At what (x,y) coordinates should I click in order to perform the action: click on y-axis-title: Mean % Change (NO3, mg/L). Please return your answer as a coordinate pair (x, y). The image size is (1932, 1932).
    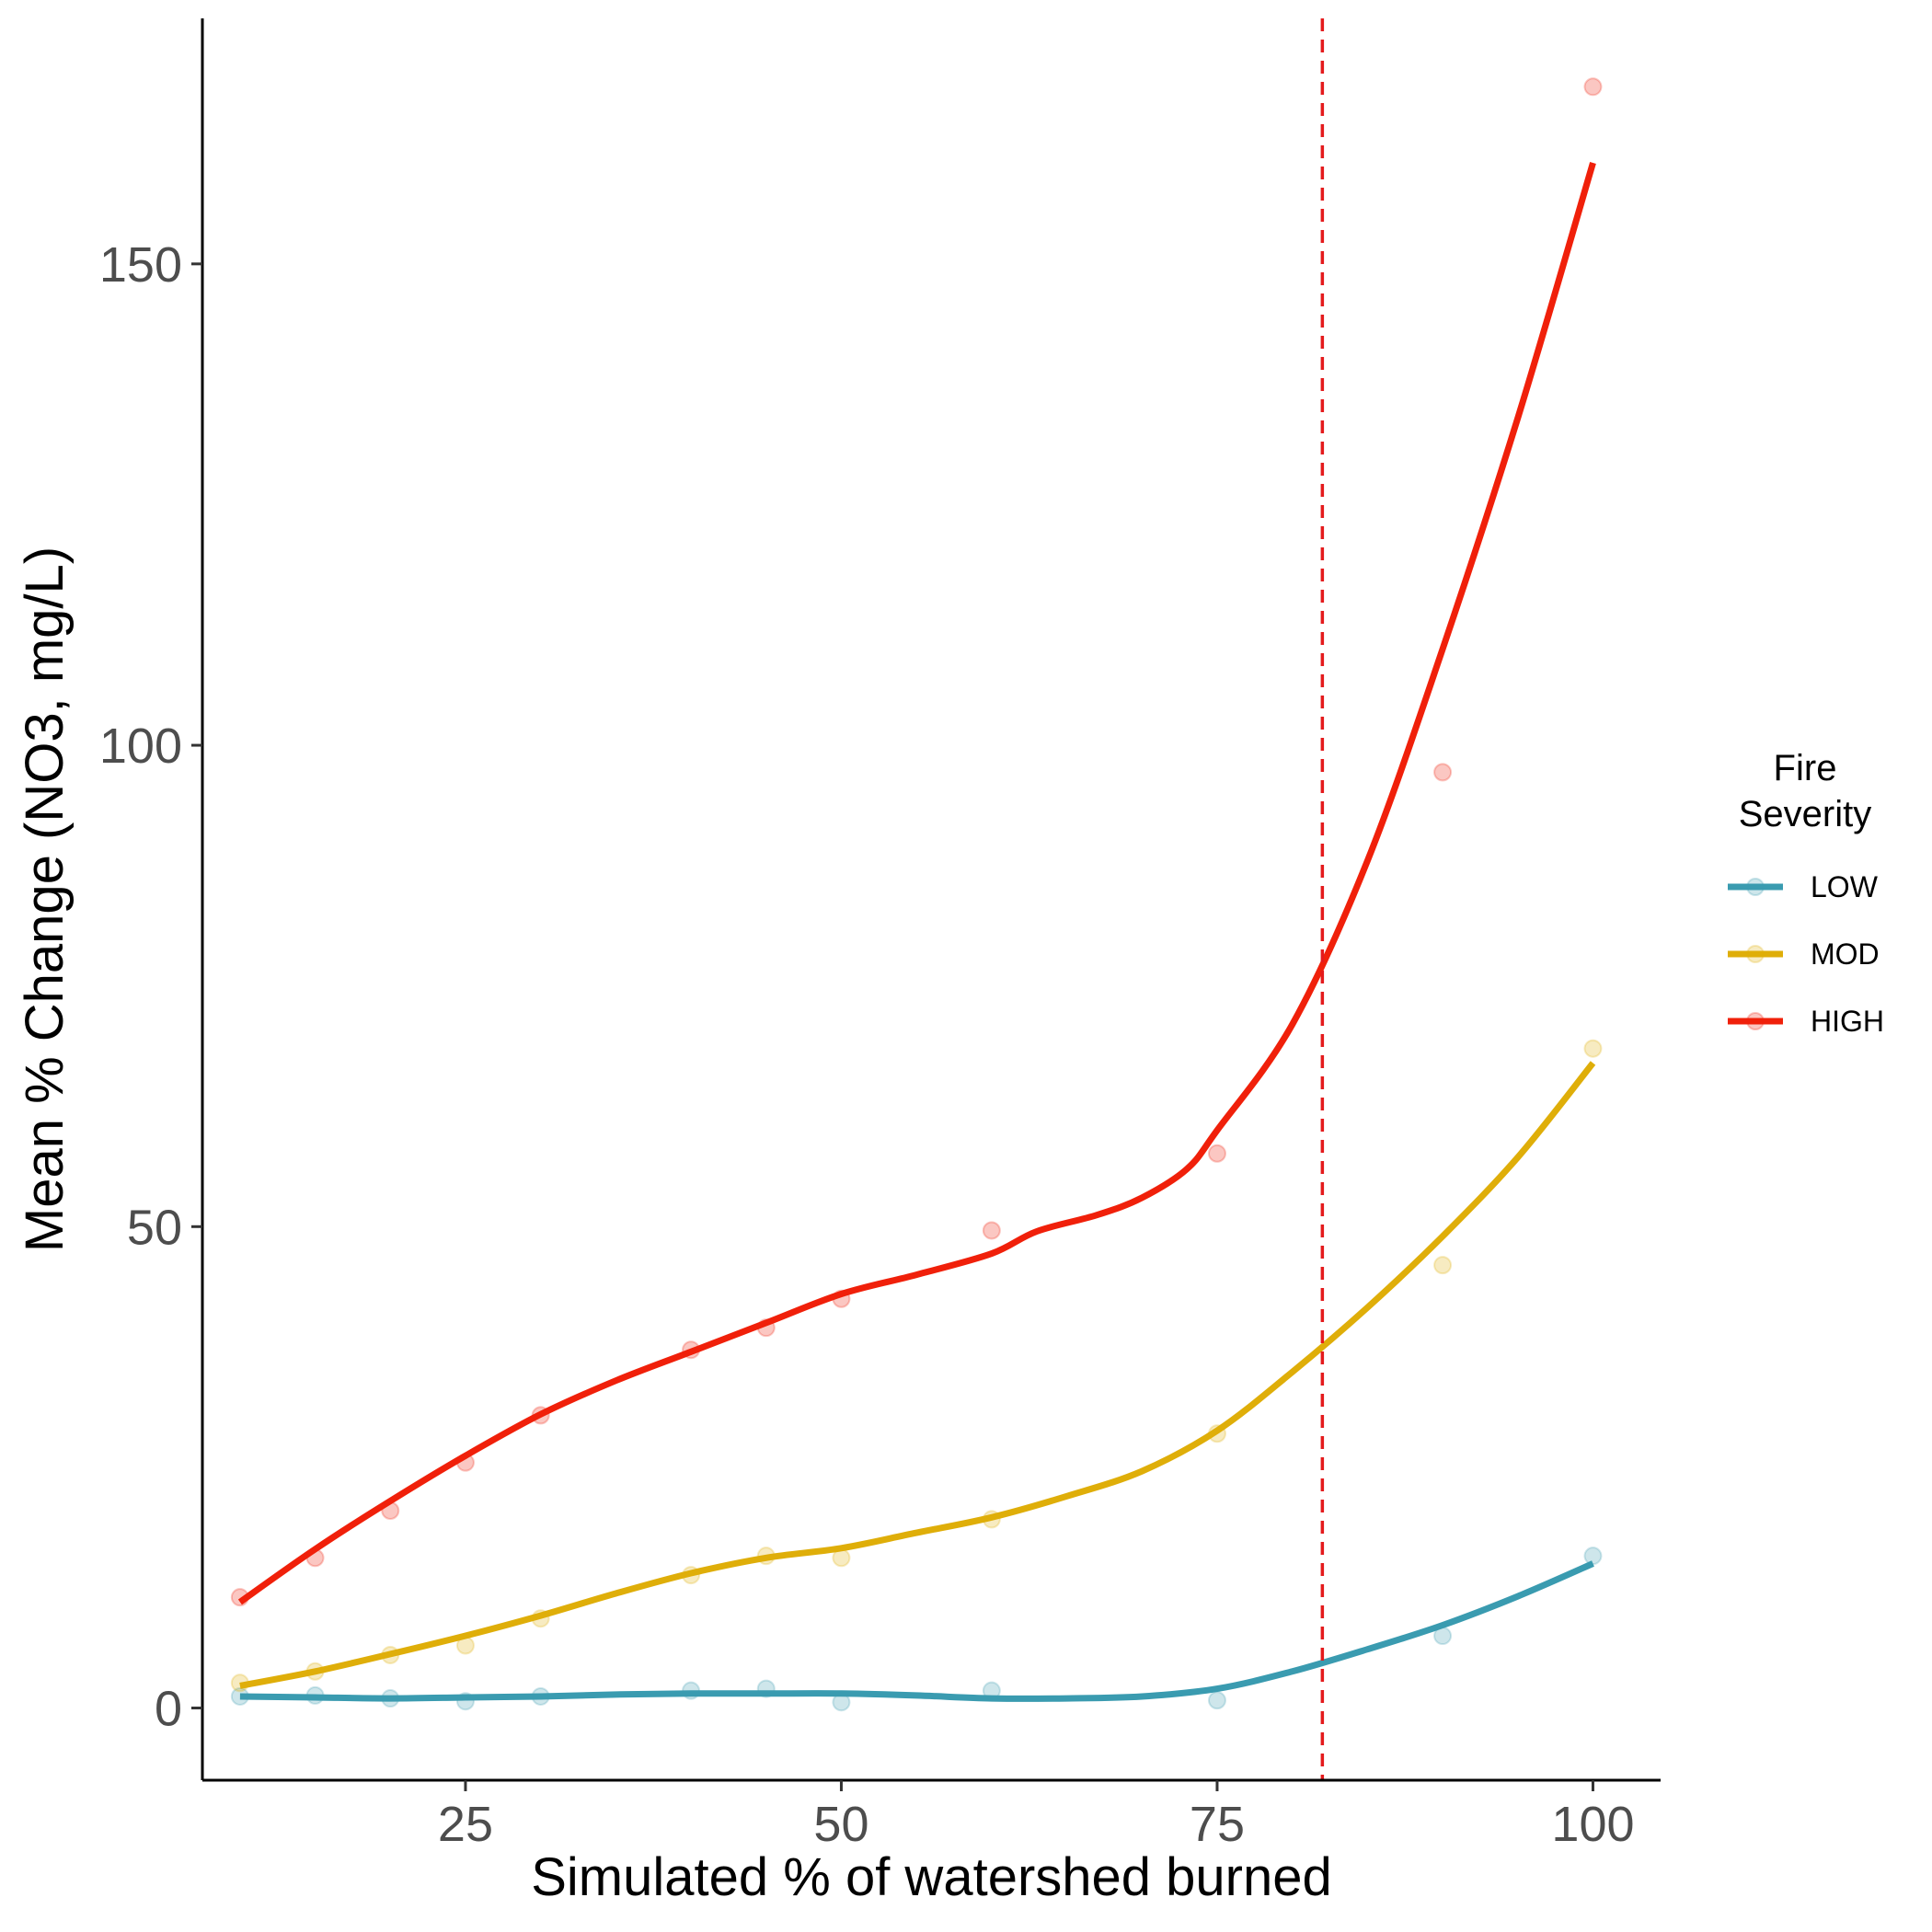
    Looking at the image, I should click on (45, 899).